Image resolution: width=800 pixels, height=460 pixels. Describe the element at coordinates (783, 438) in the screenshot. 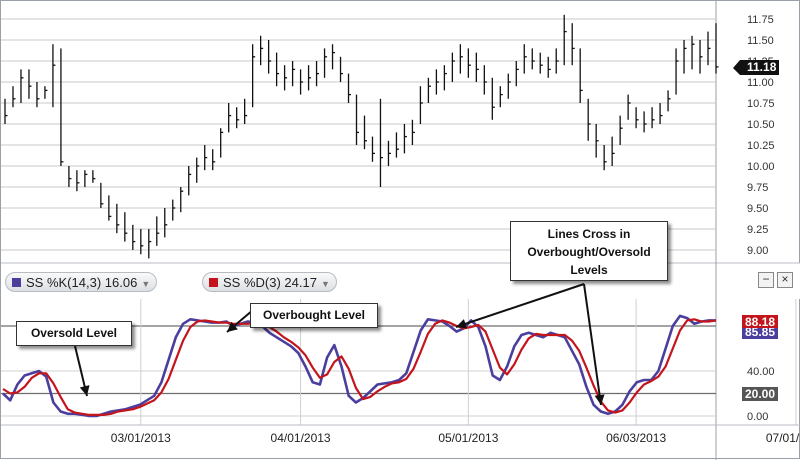

I see `date-tick-label: 07/01/2013` at that location.